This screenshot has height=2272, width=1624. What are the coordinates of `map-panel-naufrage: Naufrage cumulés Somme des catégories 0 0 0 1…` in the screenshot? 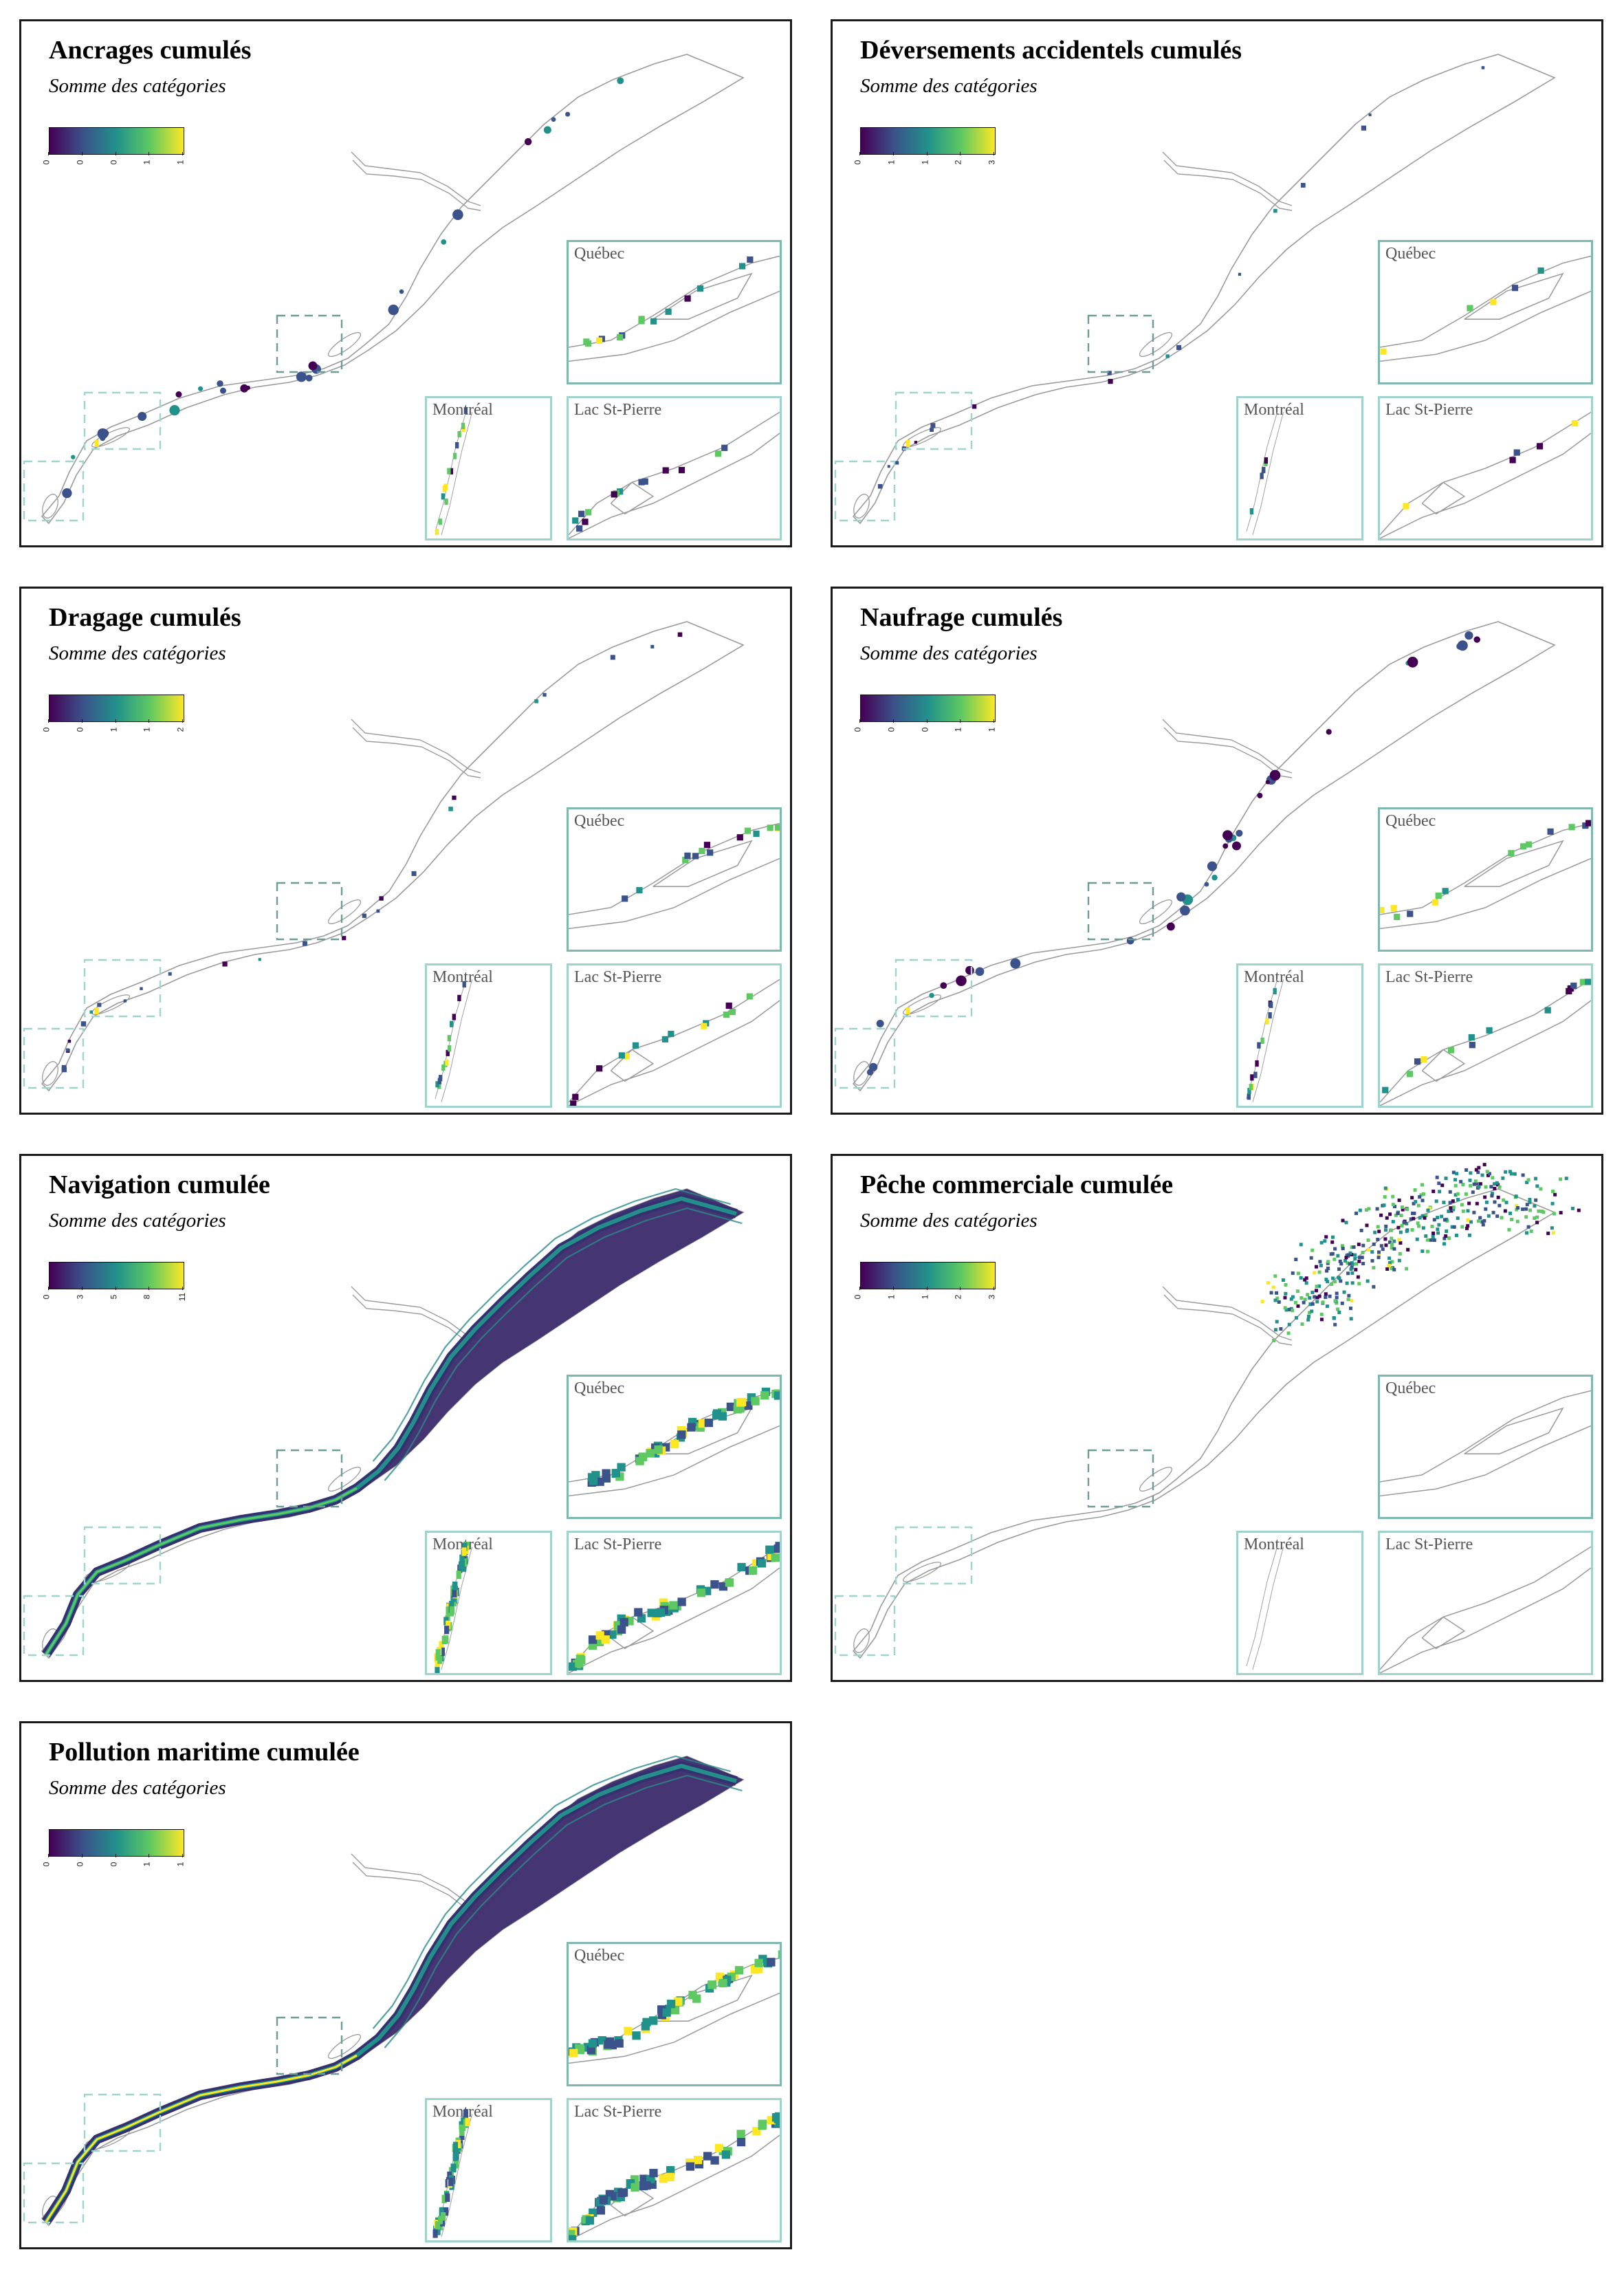 It's located at (1217, 851).